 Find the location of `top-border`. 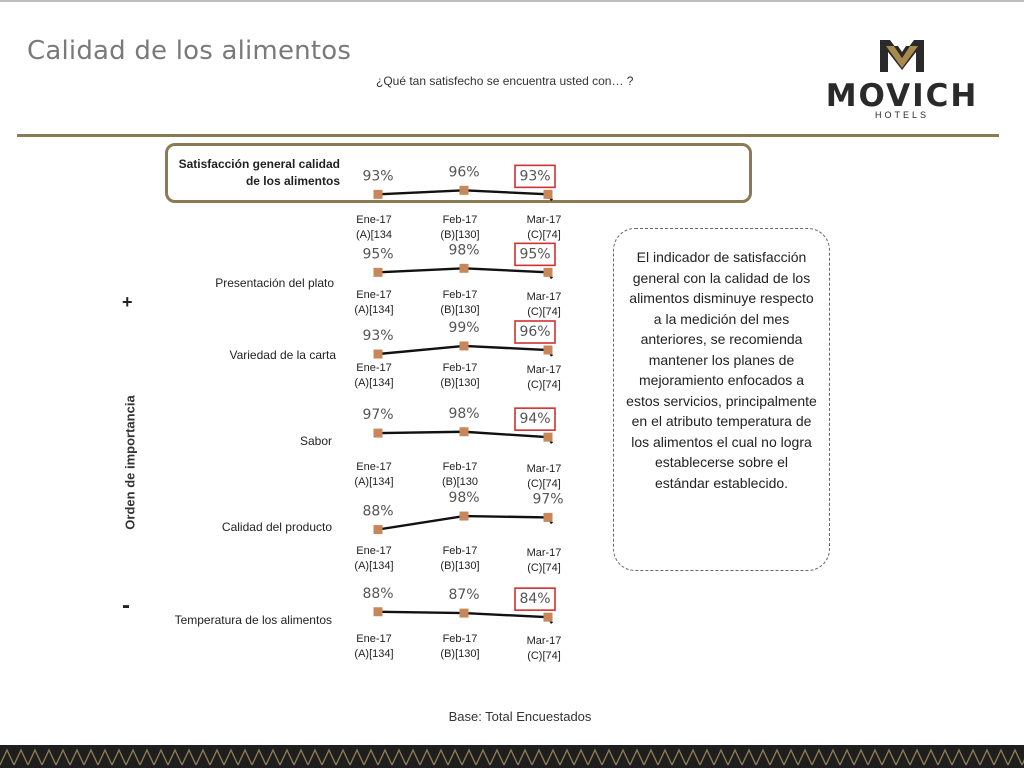

top-border is located at coordinates (512, 1).